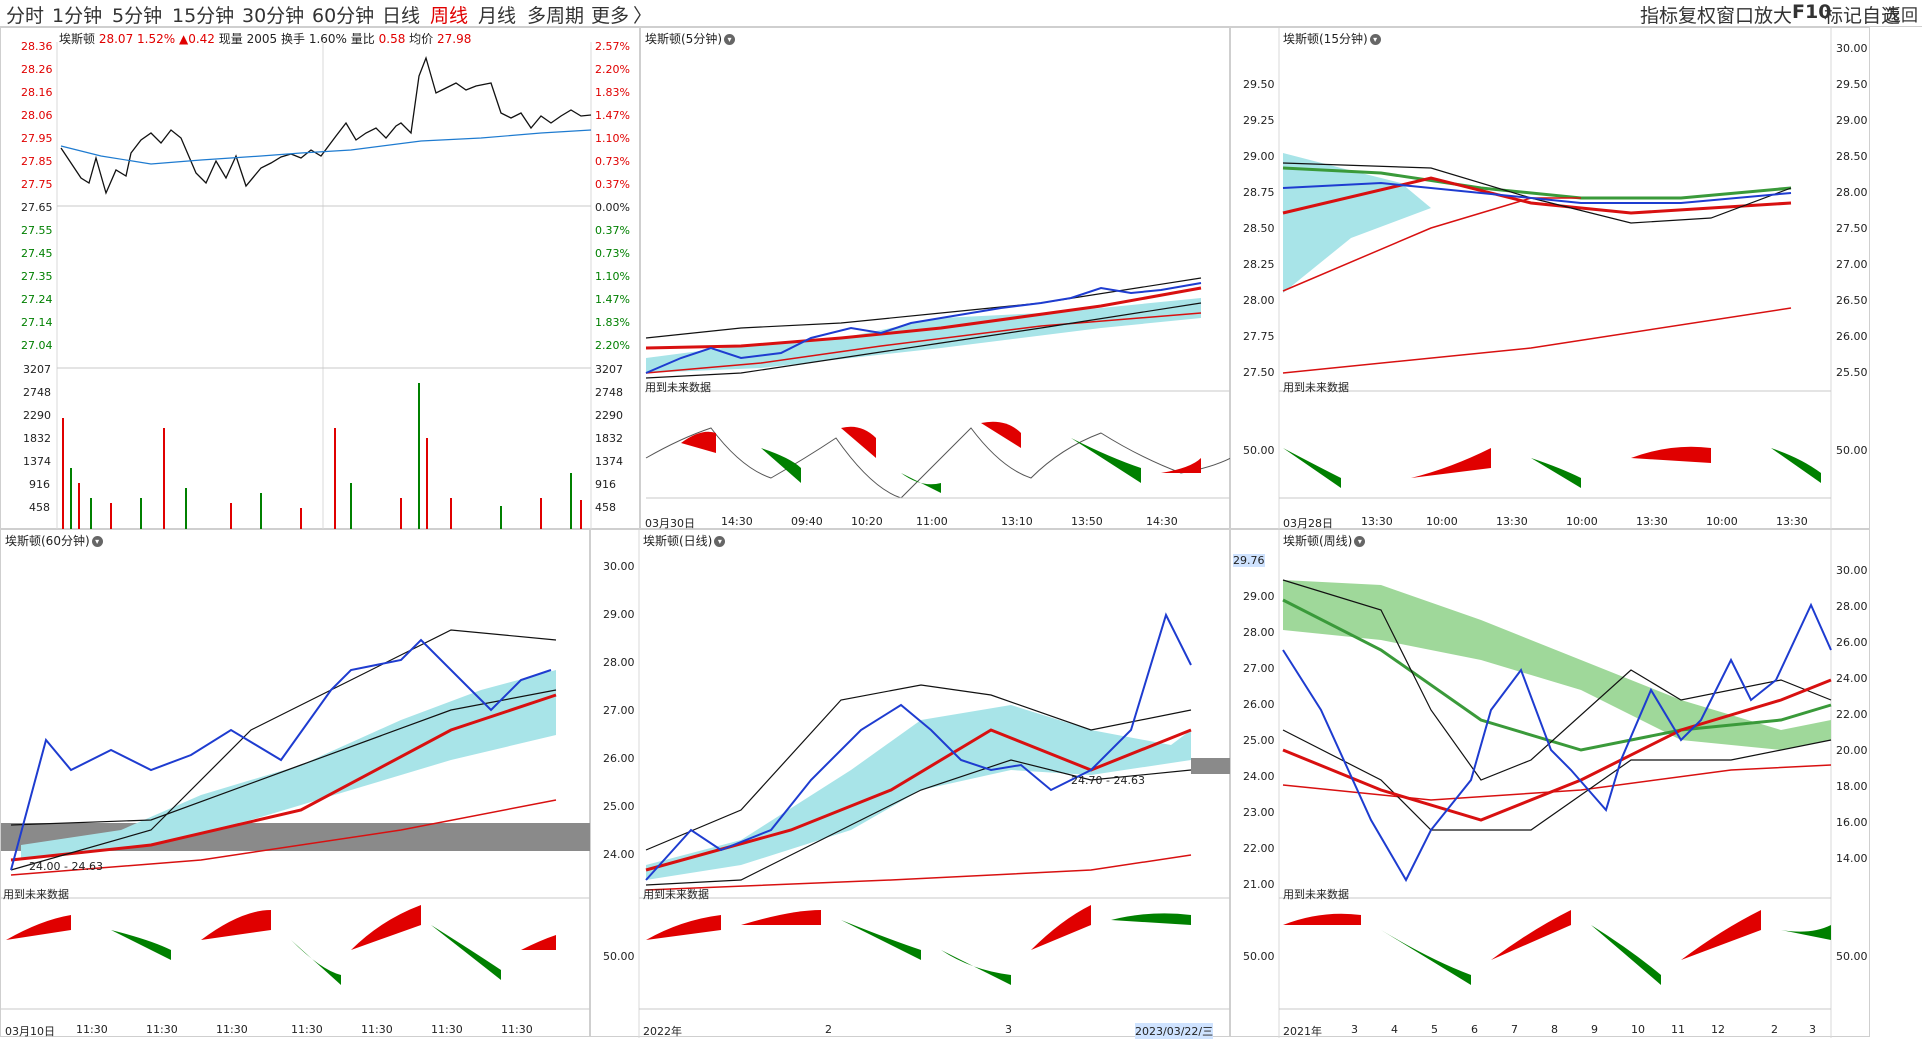 This screenshot has height=1039, width=1922. Describe the element at coordinates (77, 16) in the screenshot. I see `period-tab-1min: 1分钟` at that location.